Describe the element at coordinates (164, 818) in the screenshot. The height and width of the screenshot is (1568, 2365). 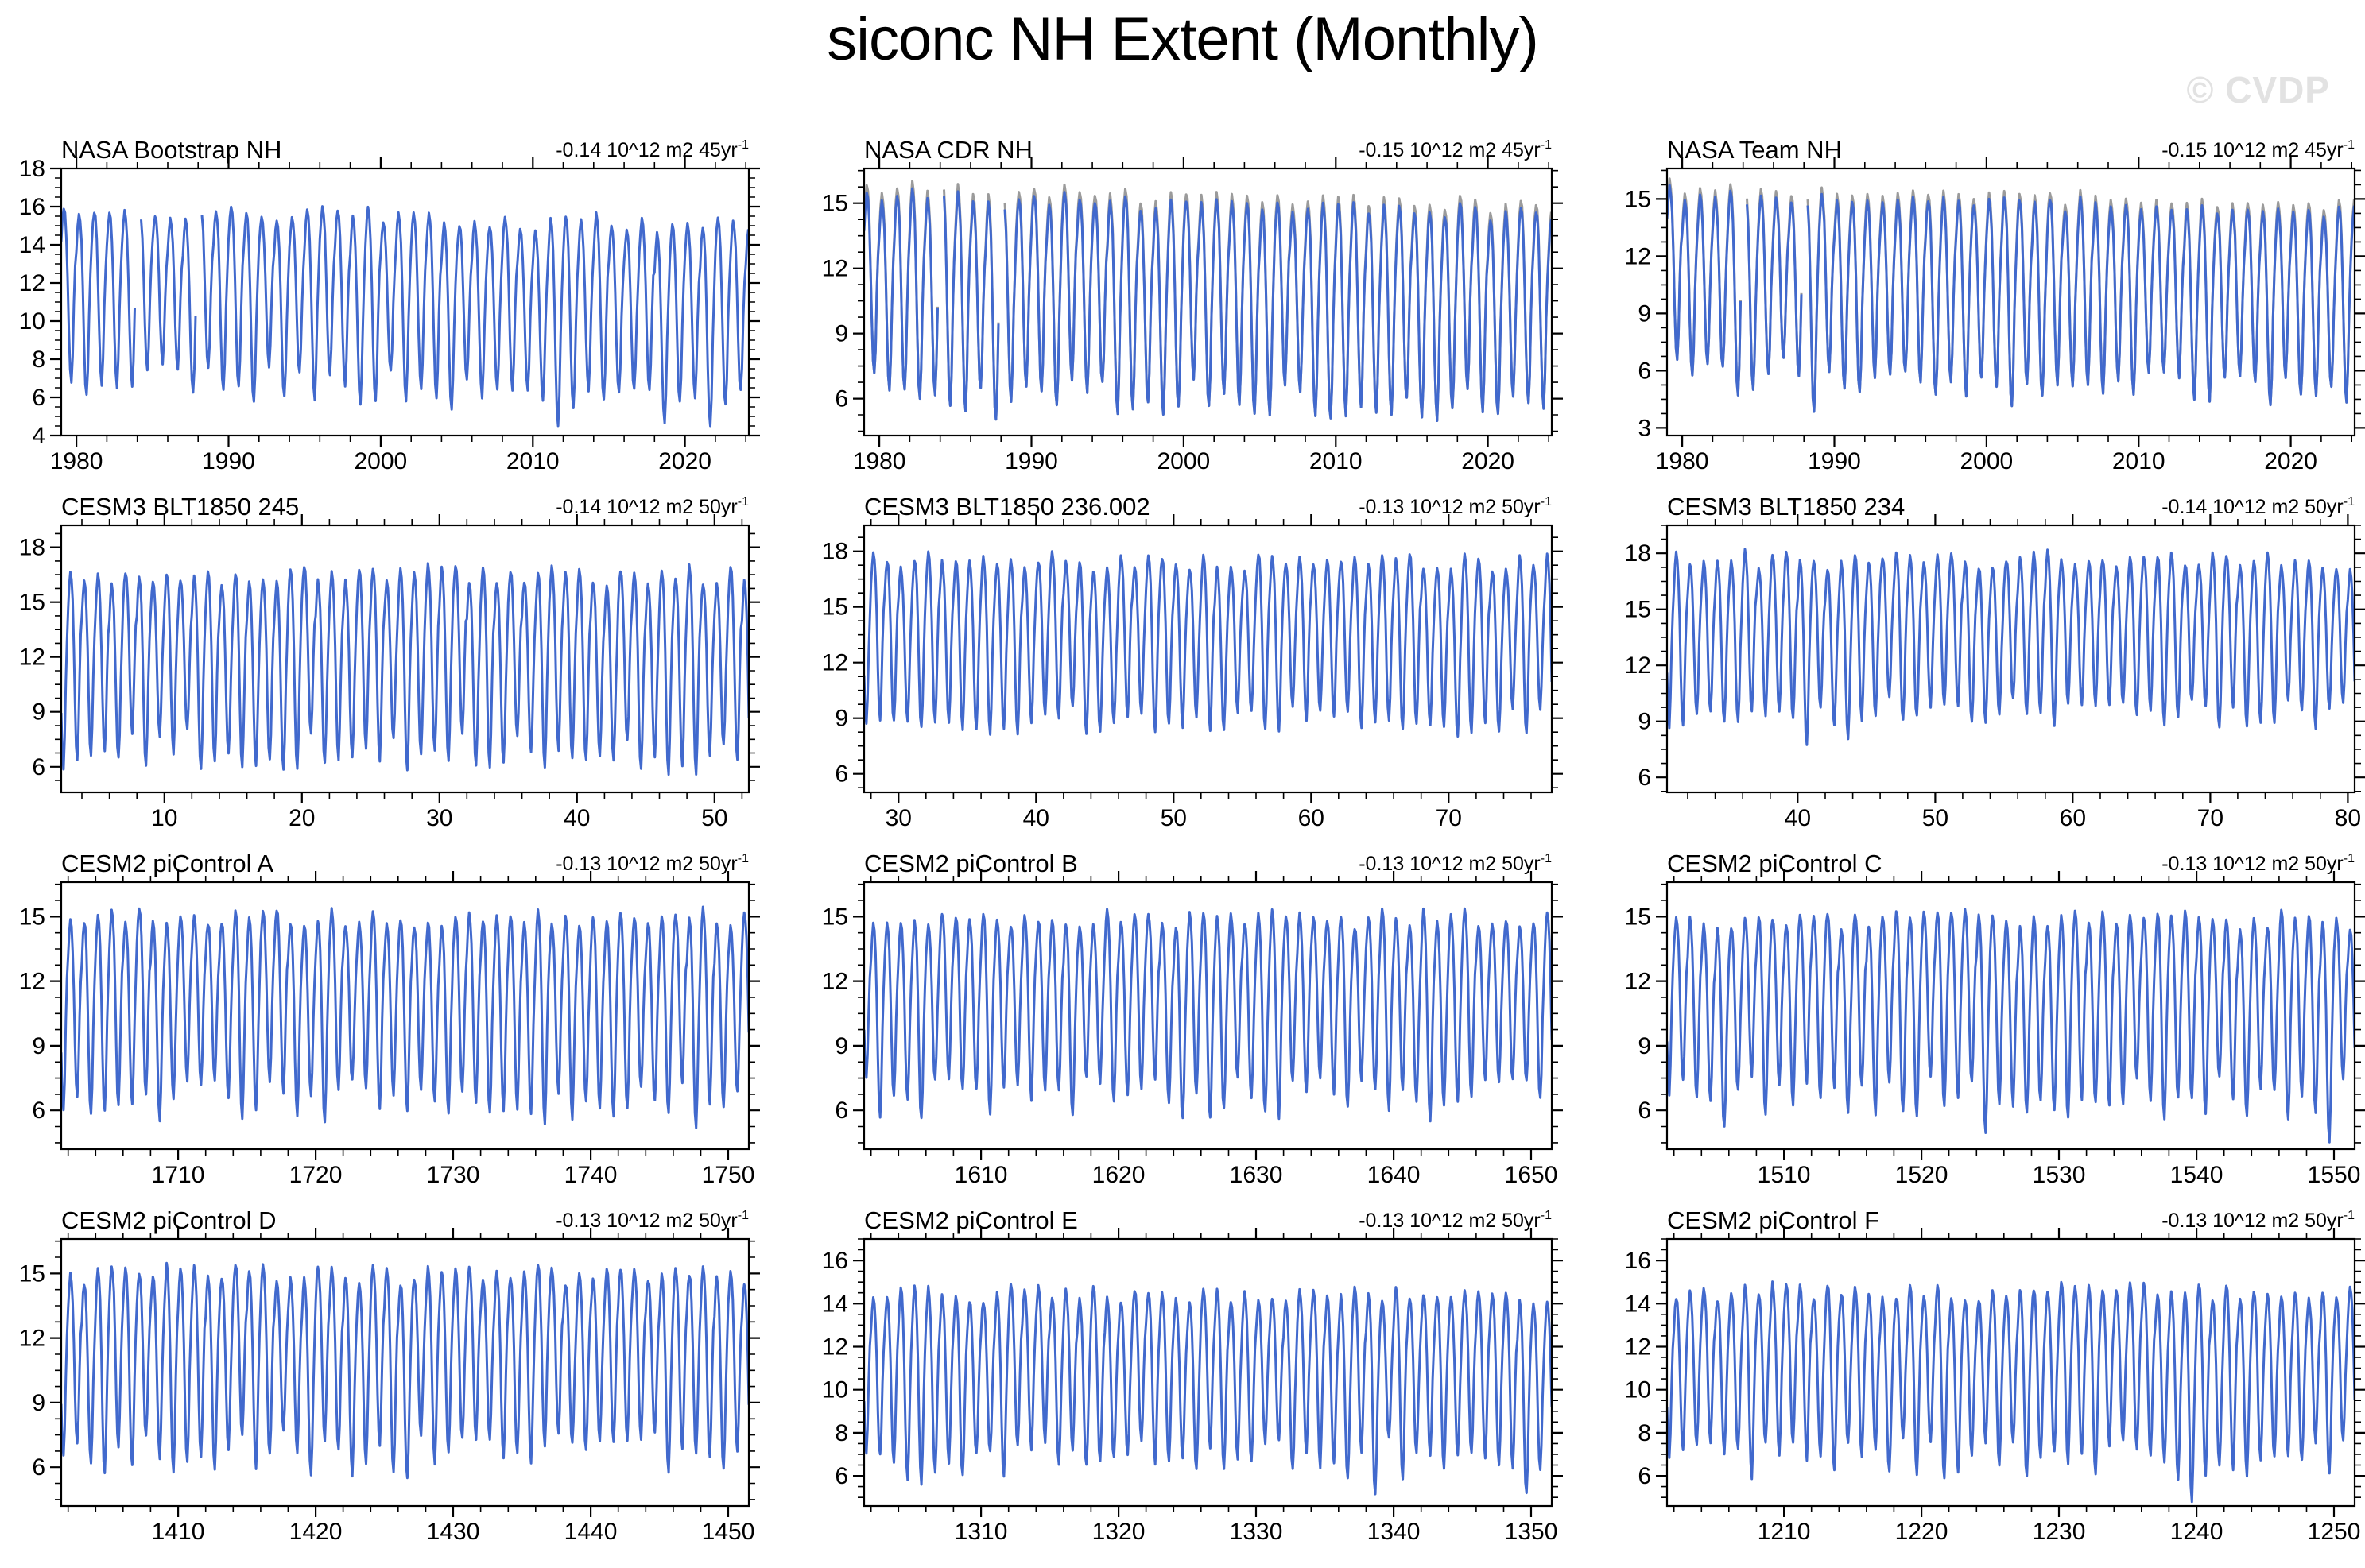
I see `x-axis-tick-label: 10` at that location.